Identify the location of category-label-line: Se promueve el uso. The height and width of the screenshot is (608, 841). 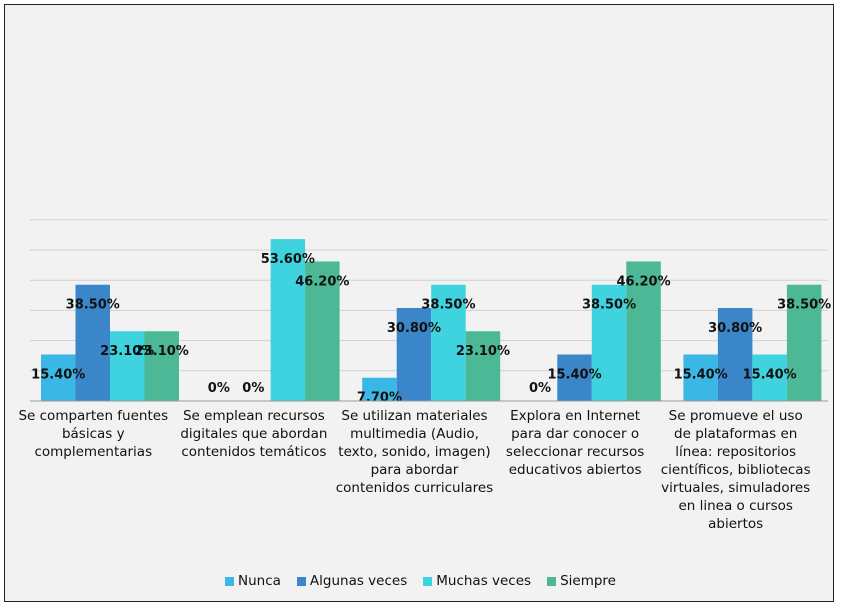
(735, 416).